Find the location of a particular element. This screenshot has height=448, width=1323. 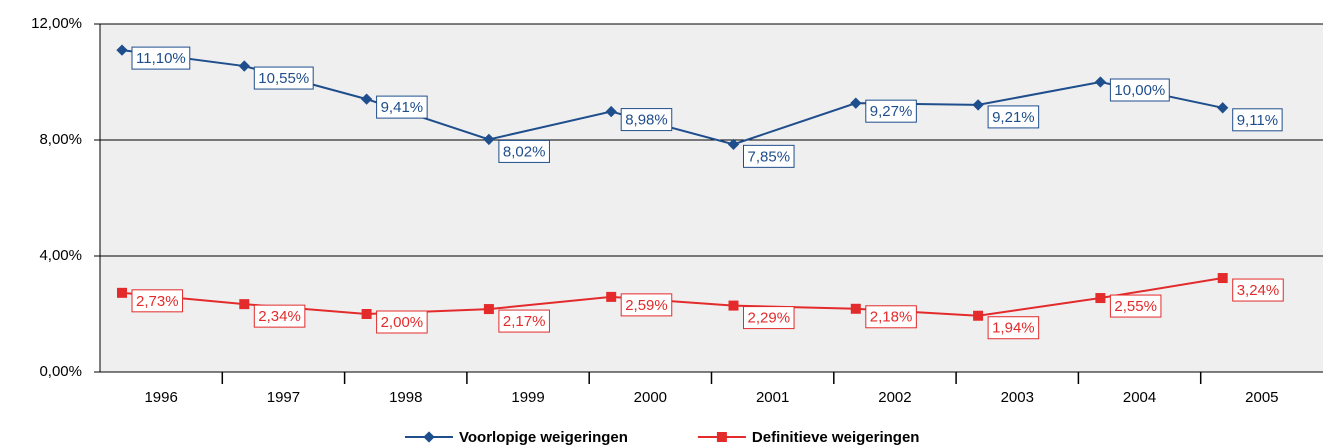

data-label: 9,27% is located at coordinates (891, 111).